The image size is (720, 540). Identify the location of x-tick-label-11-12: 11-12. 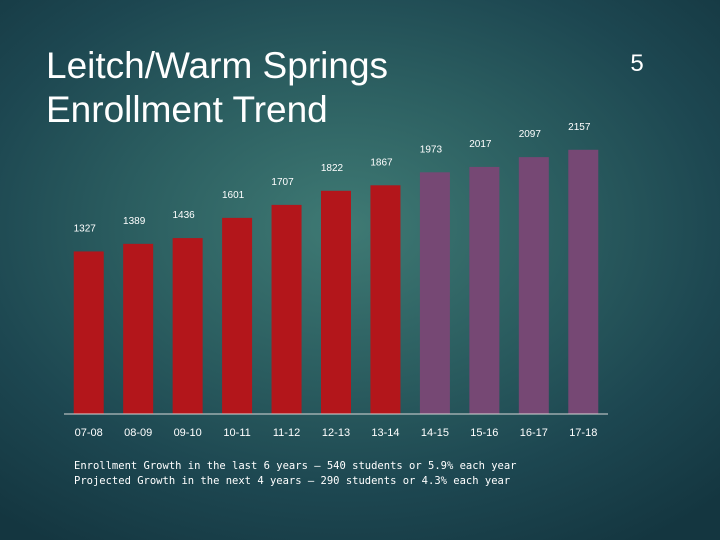
(286, 433).